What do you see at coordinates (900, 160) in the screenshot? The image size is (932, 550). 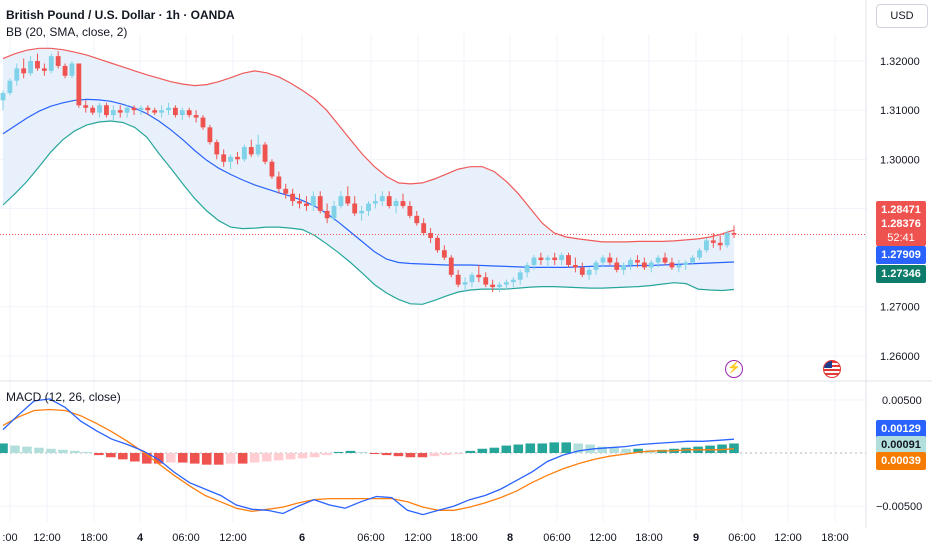 I see `price-tick-label: 1.30000` at bounding box center [900, 160].